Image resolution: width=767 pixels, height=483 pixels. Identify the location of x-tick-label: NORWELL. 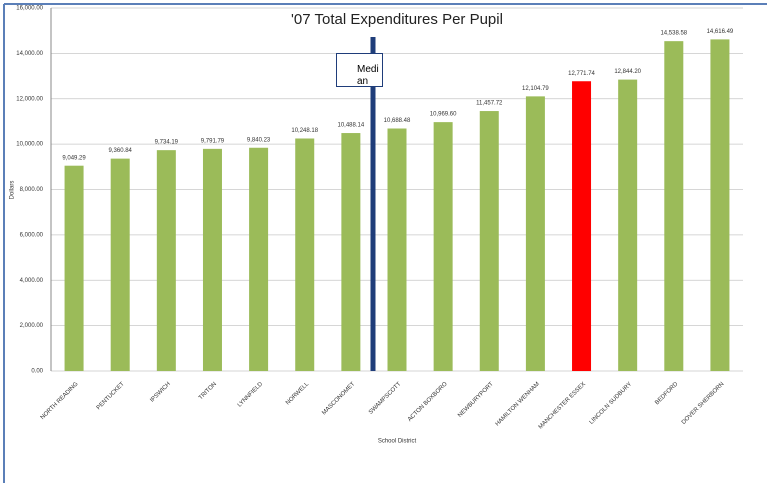
(298, 394).